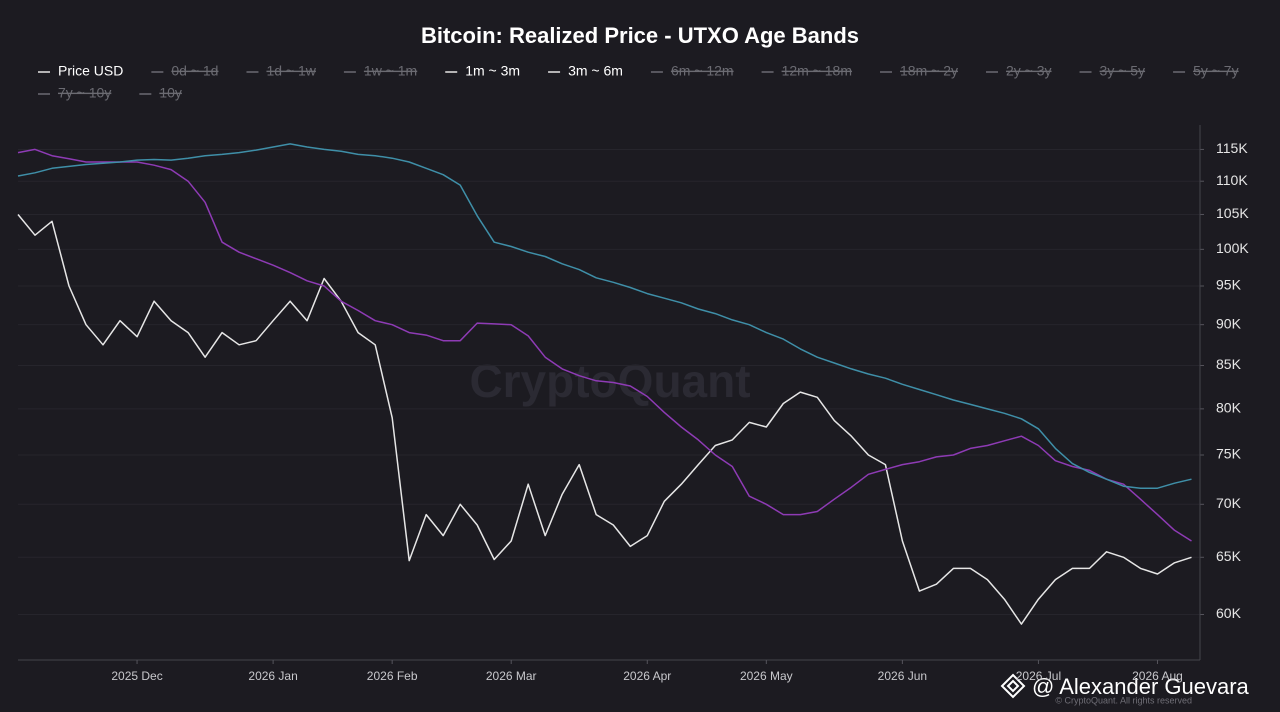 The image size is (1280, 712). I want to click on legend-item: 6m ~ 12m, so click(692, 71).